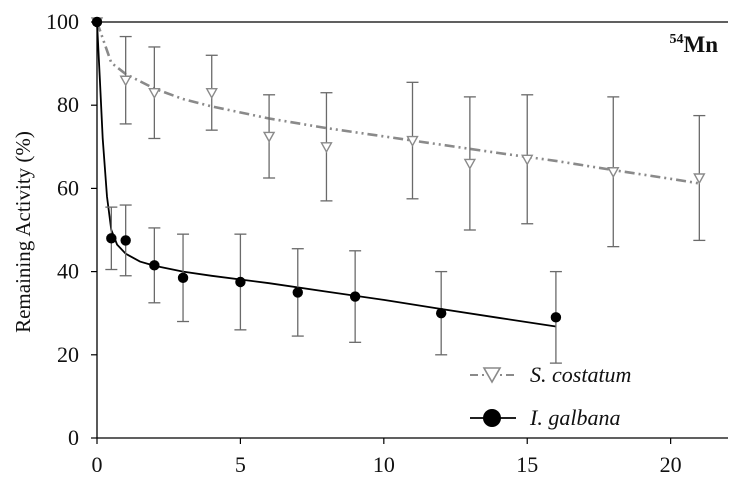 The height and width of the screenshot is (486, 731). I want to click on x-tick-label-20: 20, so click(671, 464).